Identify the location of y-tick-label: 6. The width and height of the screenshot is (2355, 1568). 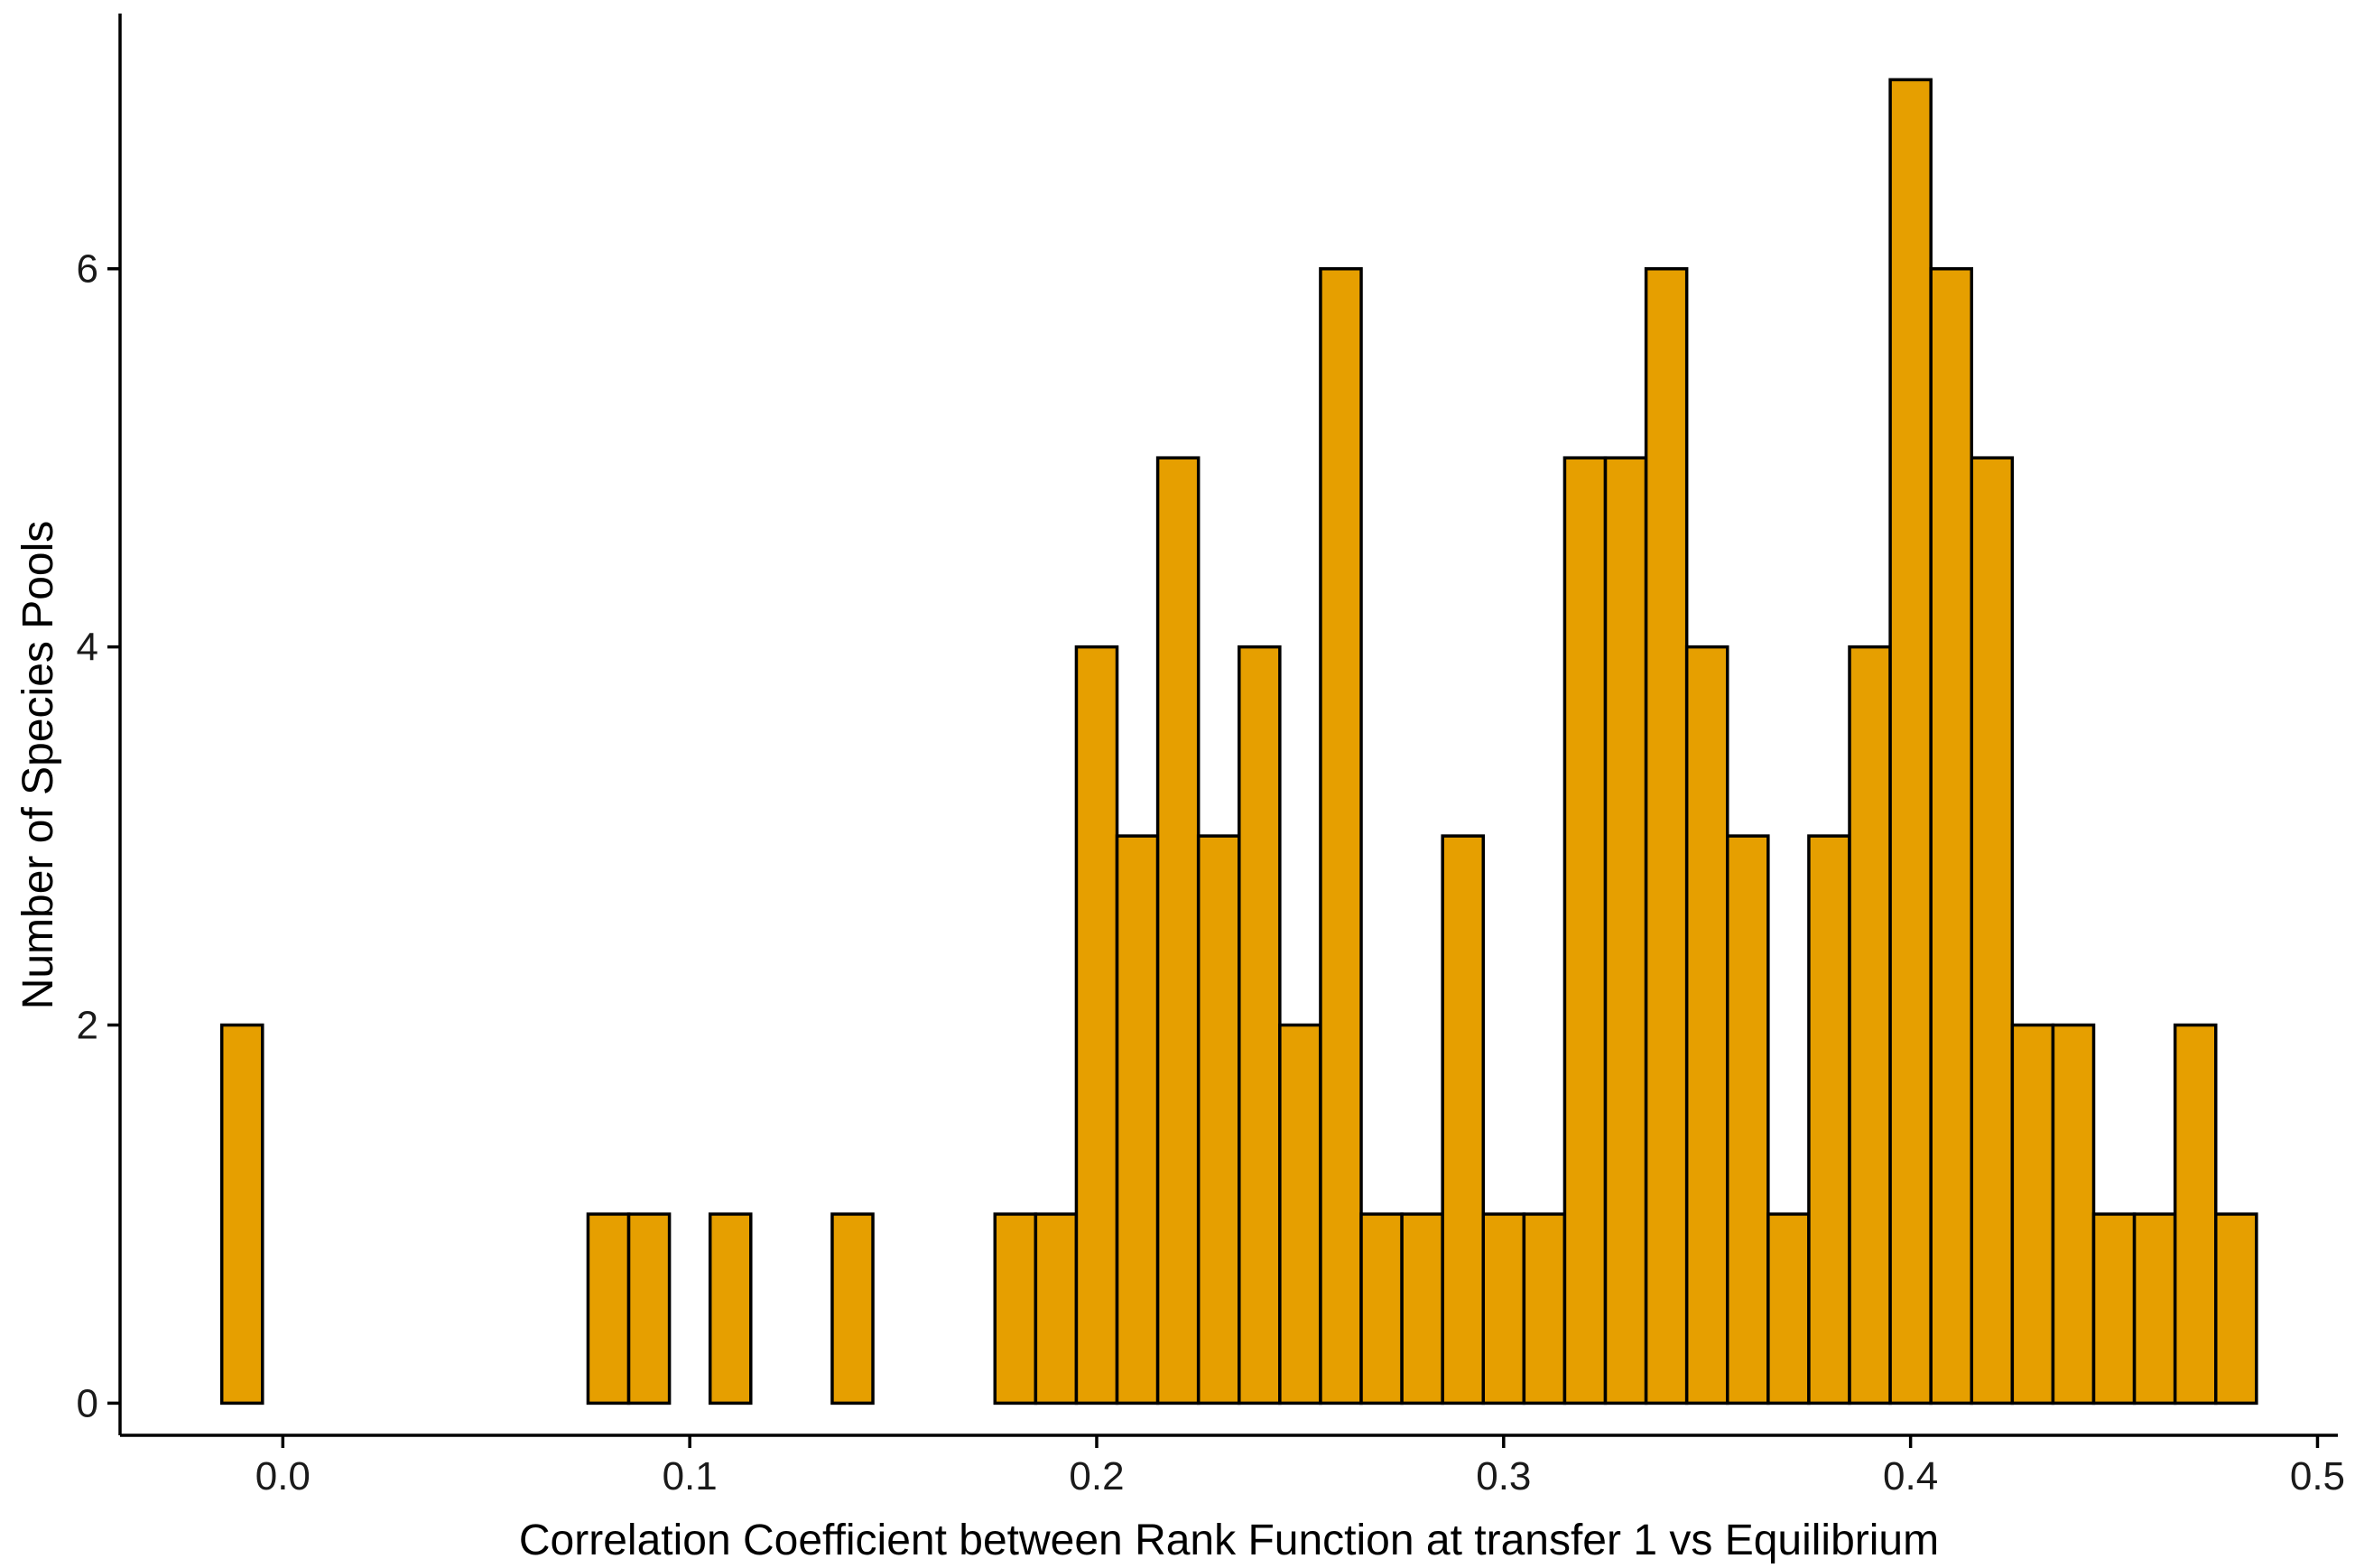
(87, 269).